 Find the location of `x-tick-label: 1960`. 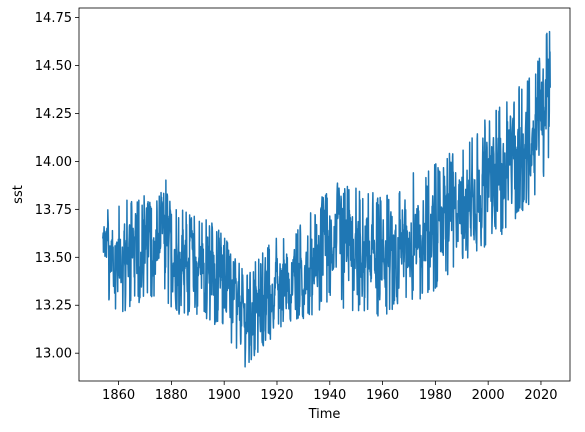

x-tick-label: 1960 is located at coordinates (382, 395).